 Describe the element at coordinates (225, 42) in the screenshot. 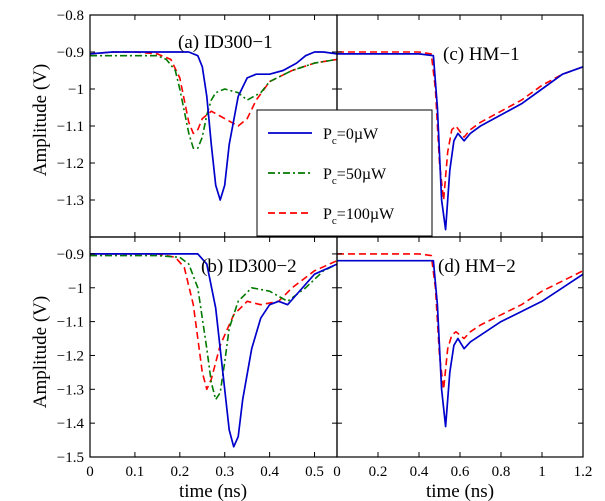

I see `panel-title-a: (a) ID300−1` at that location.